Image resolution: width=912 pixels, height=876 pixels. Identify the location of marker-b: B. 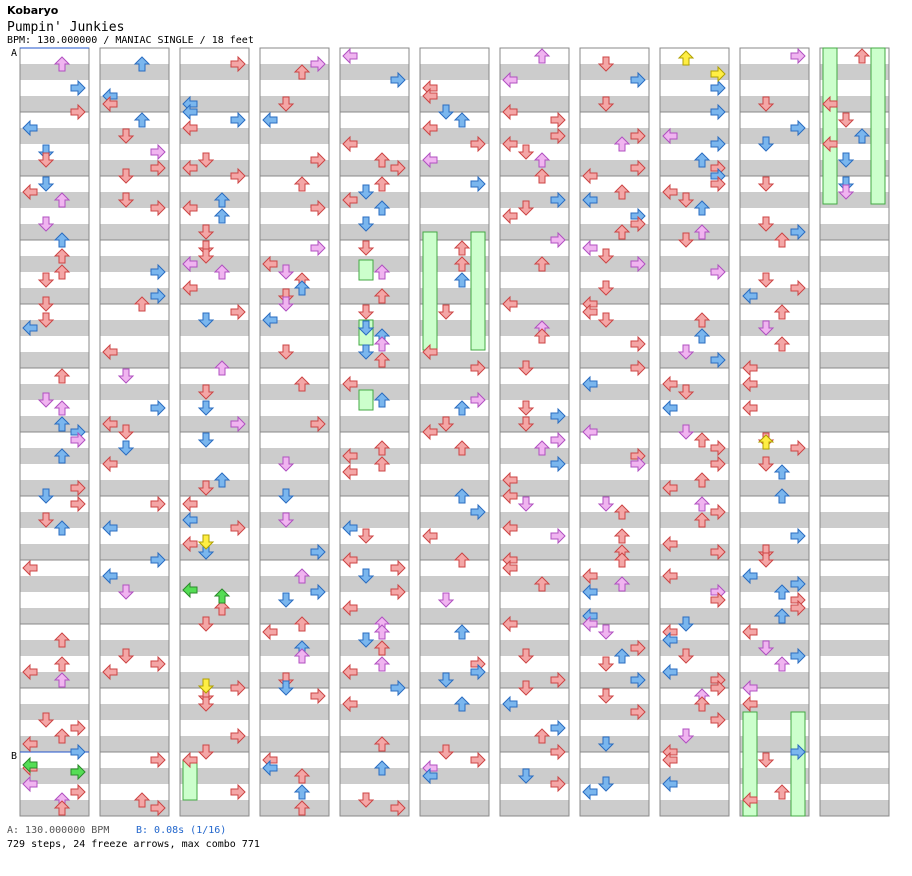
(14, 756).